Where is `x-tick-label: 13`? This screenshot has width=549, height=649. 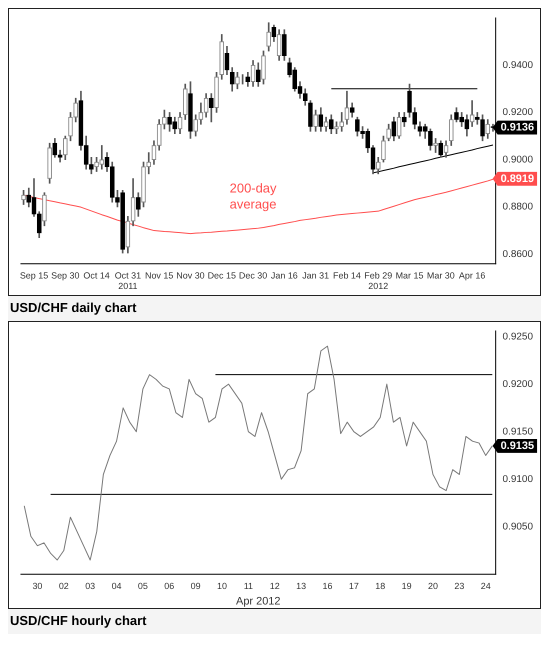
x-tick-label: 13 is located at coordinates (301, 586).